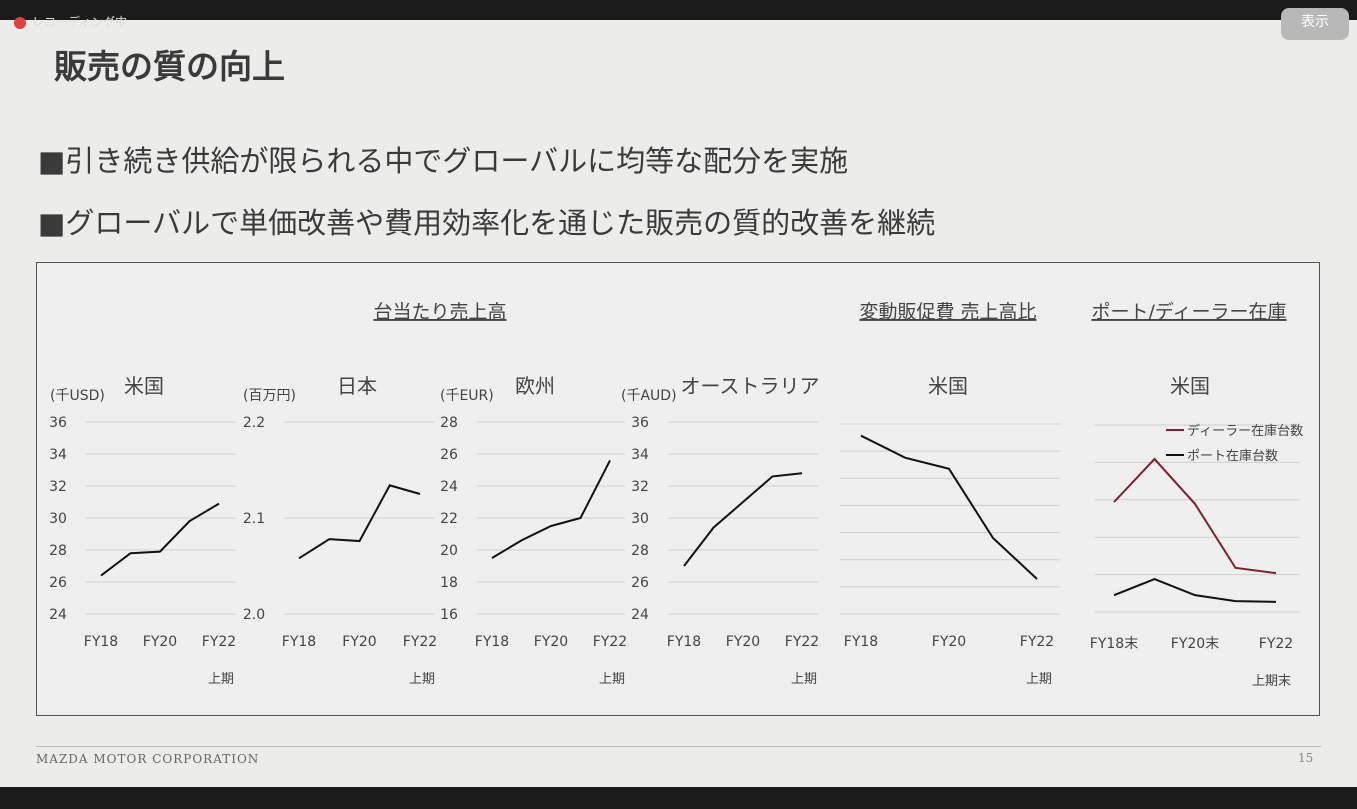  I want to click on period-note: 上期末, so click(1271, 681).